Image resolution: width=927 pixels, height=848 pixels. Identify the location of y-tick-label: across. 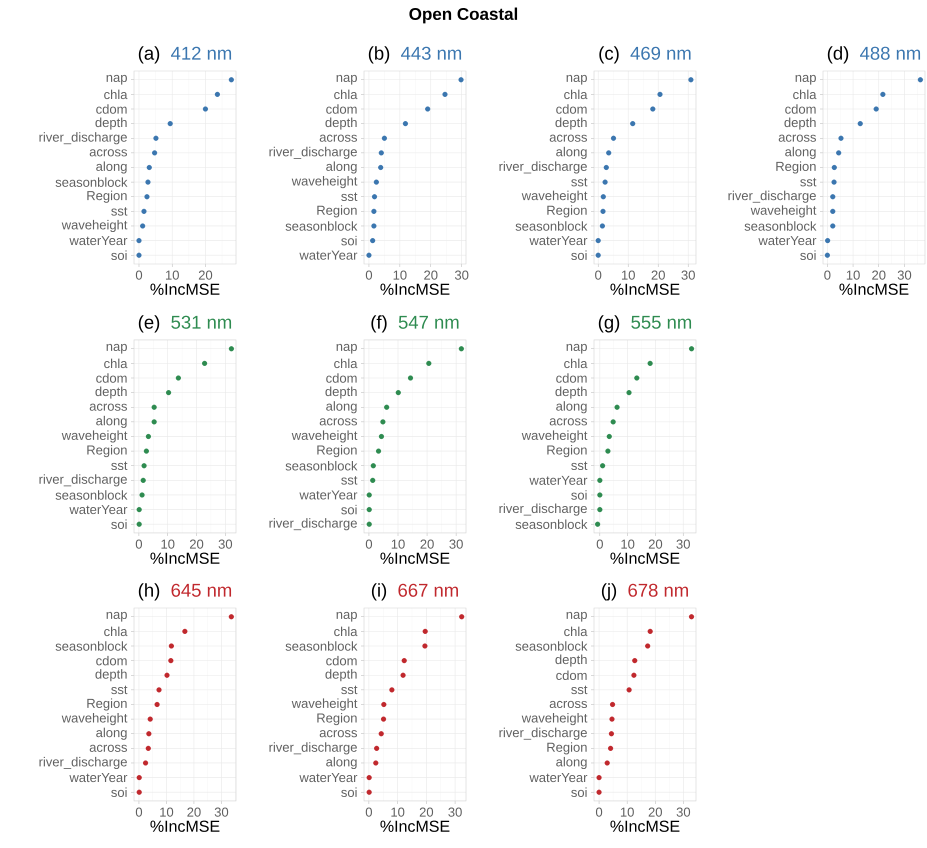
(339, 734).